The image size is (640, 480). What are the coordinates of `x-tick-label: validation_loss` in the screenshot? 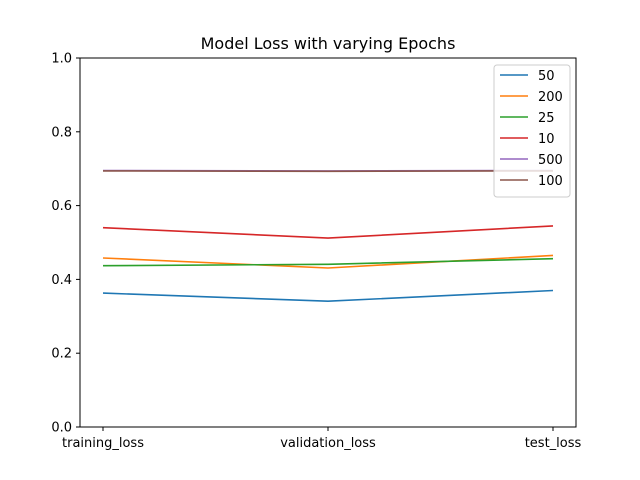 It's located at (328, 443).